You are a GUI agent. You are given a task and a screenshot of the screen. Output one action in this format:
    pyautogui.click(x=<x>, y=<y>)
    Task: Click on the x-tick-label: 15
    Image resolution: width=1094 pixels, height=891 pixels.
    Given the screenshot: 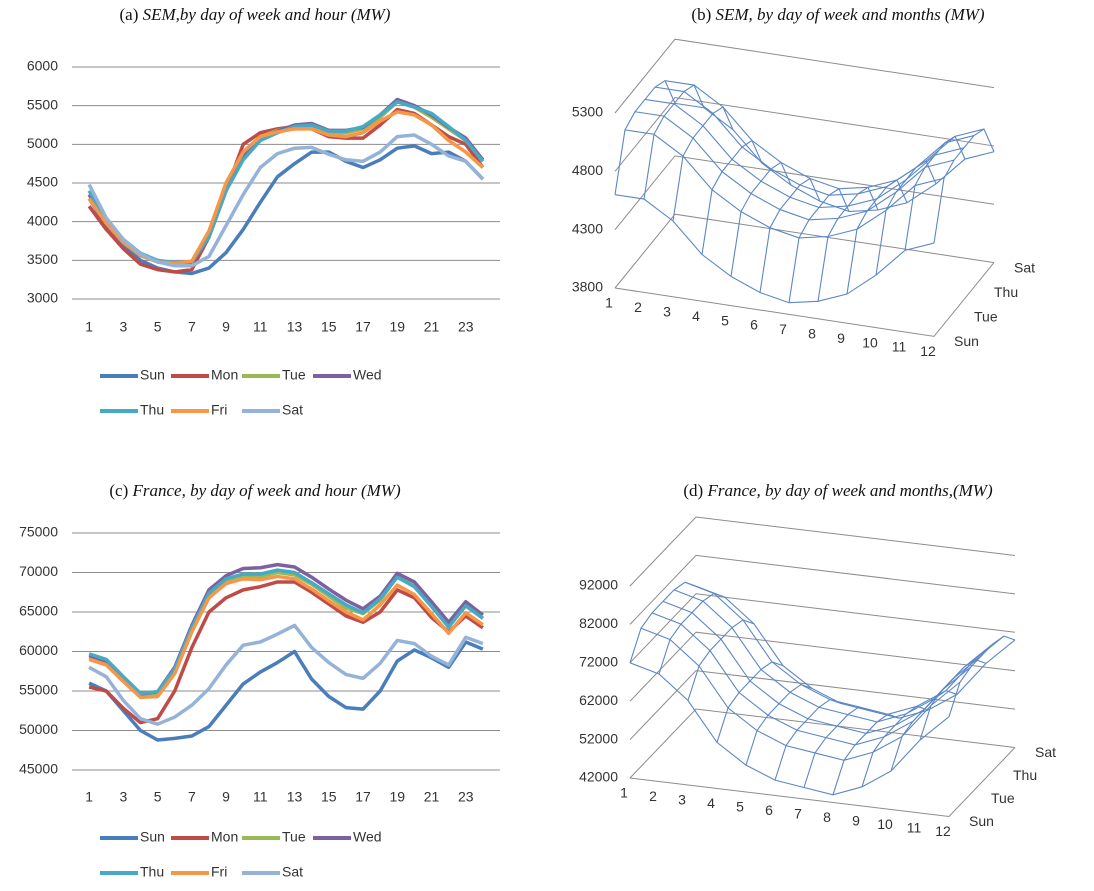 What is the action you would take?
    pyautogui.click(x=329, y=797)
    